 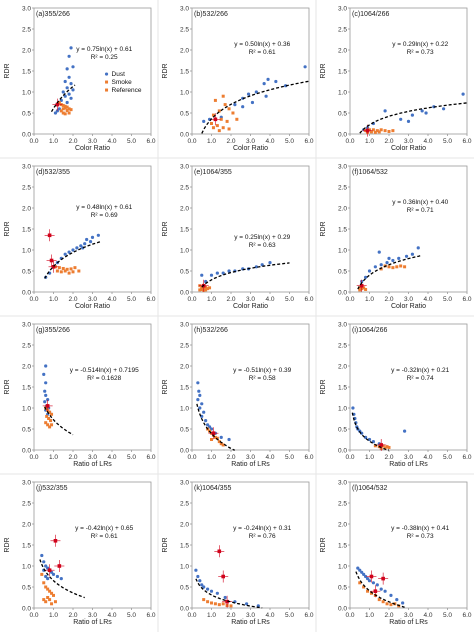 What do you see at coordinates (262, 528) in the screenshot?
I see `fit-equation: y = -0.24ln(x) + 0.31` at bounding box center [262, 528].